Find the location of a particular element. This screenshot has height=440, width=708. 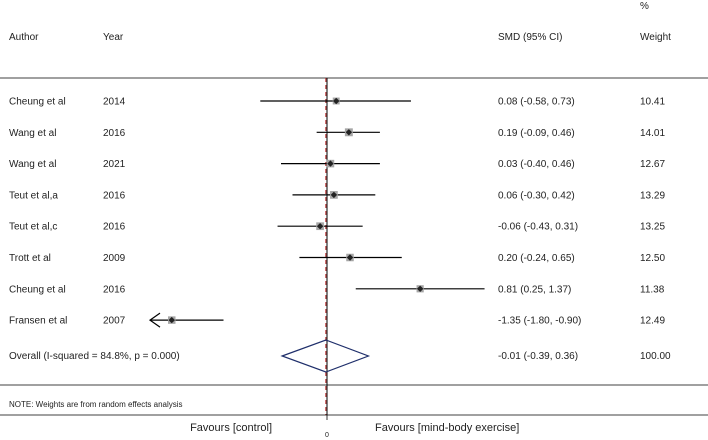

study-row: Cheung et al 2014 0.08 (-0.58, 0.73) 10.41 is located at coordinates (337, 102).